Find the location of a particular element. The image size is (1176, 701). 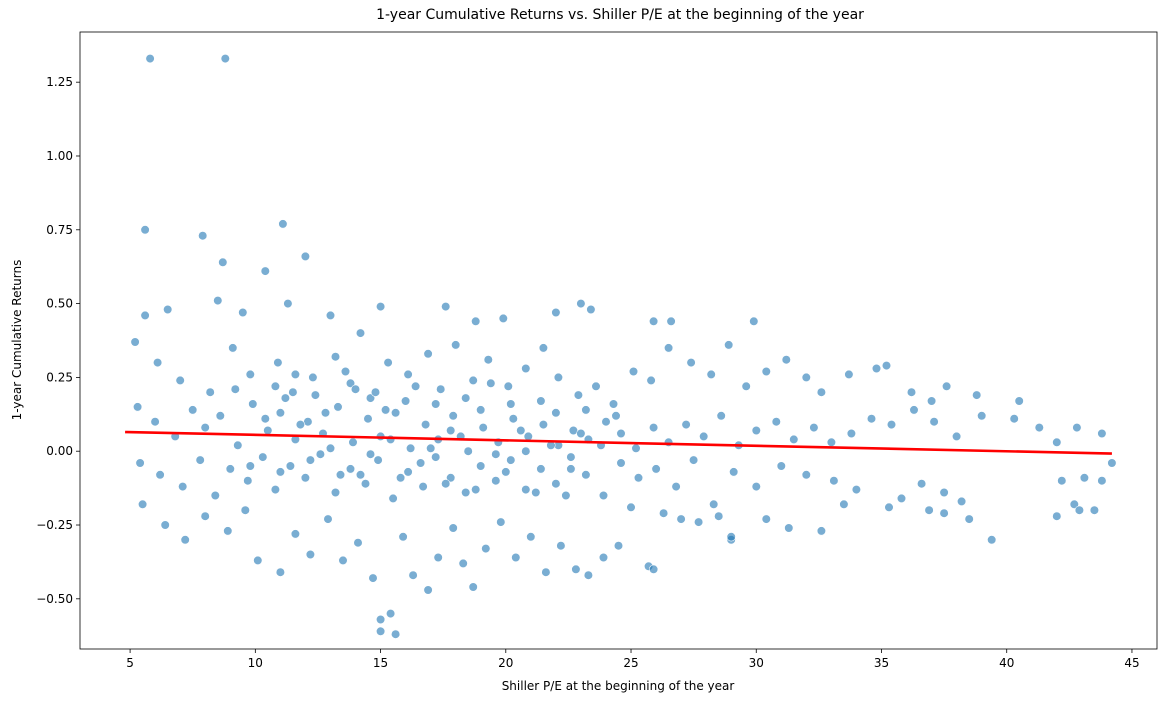

x-tick-label: 30 is located at coordinates (756, 663).